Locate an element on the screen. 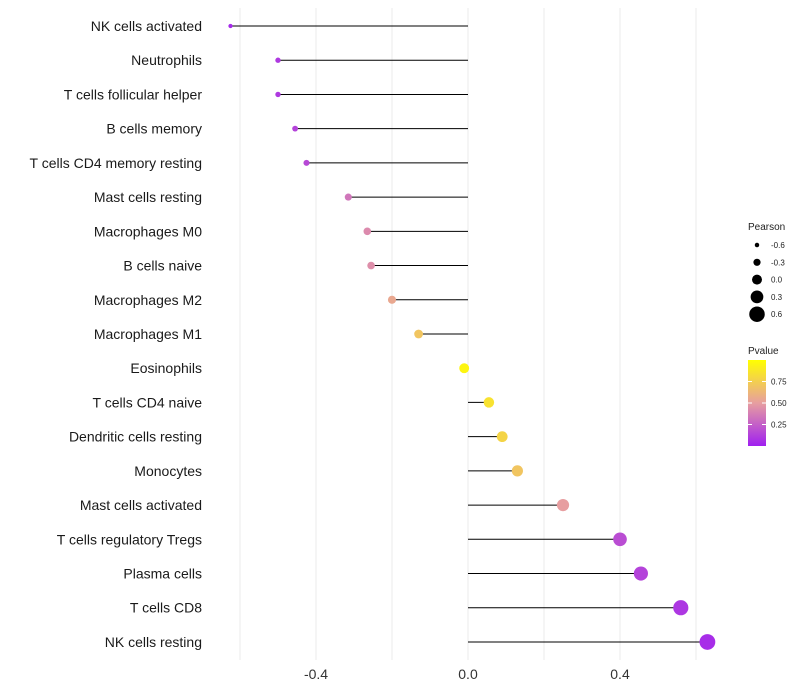 This screenshot has height=700, width=800. size-legend-title: Pearson is located at coordinates (766, 227).